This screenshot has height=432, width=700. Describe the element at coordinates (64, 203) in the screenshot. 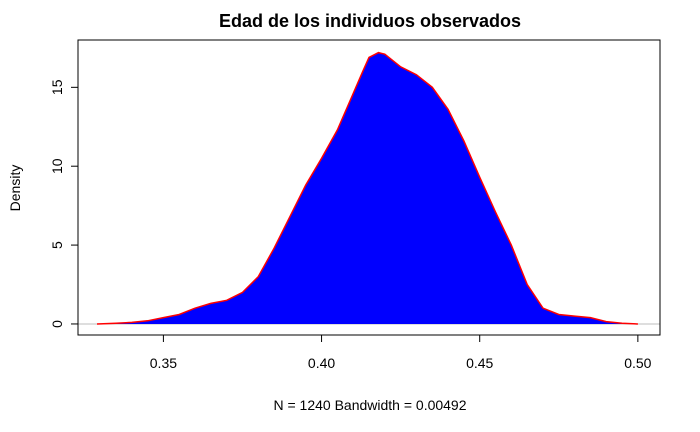

I see `y-axis: 0 5 10 15` at that location.